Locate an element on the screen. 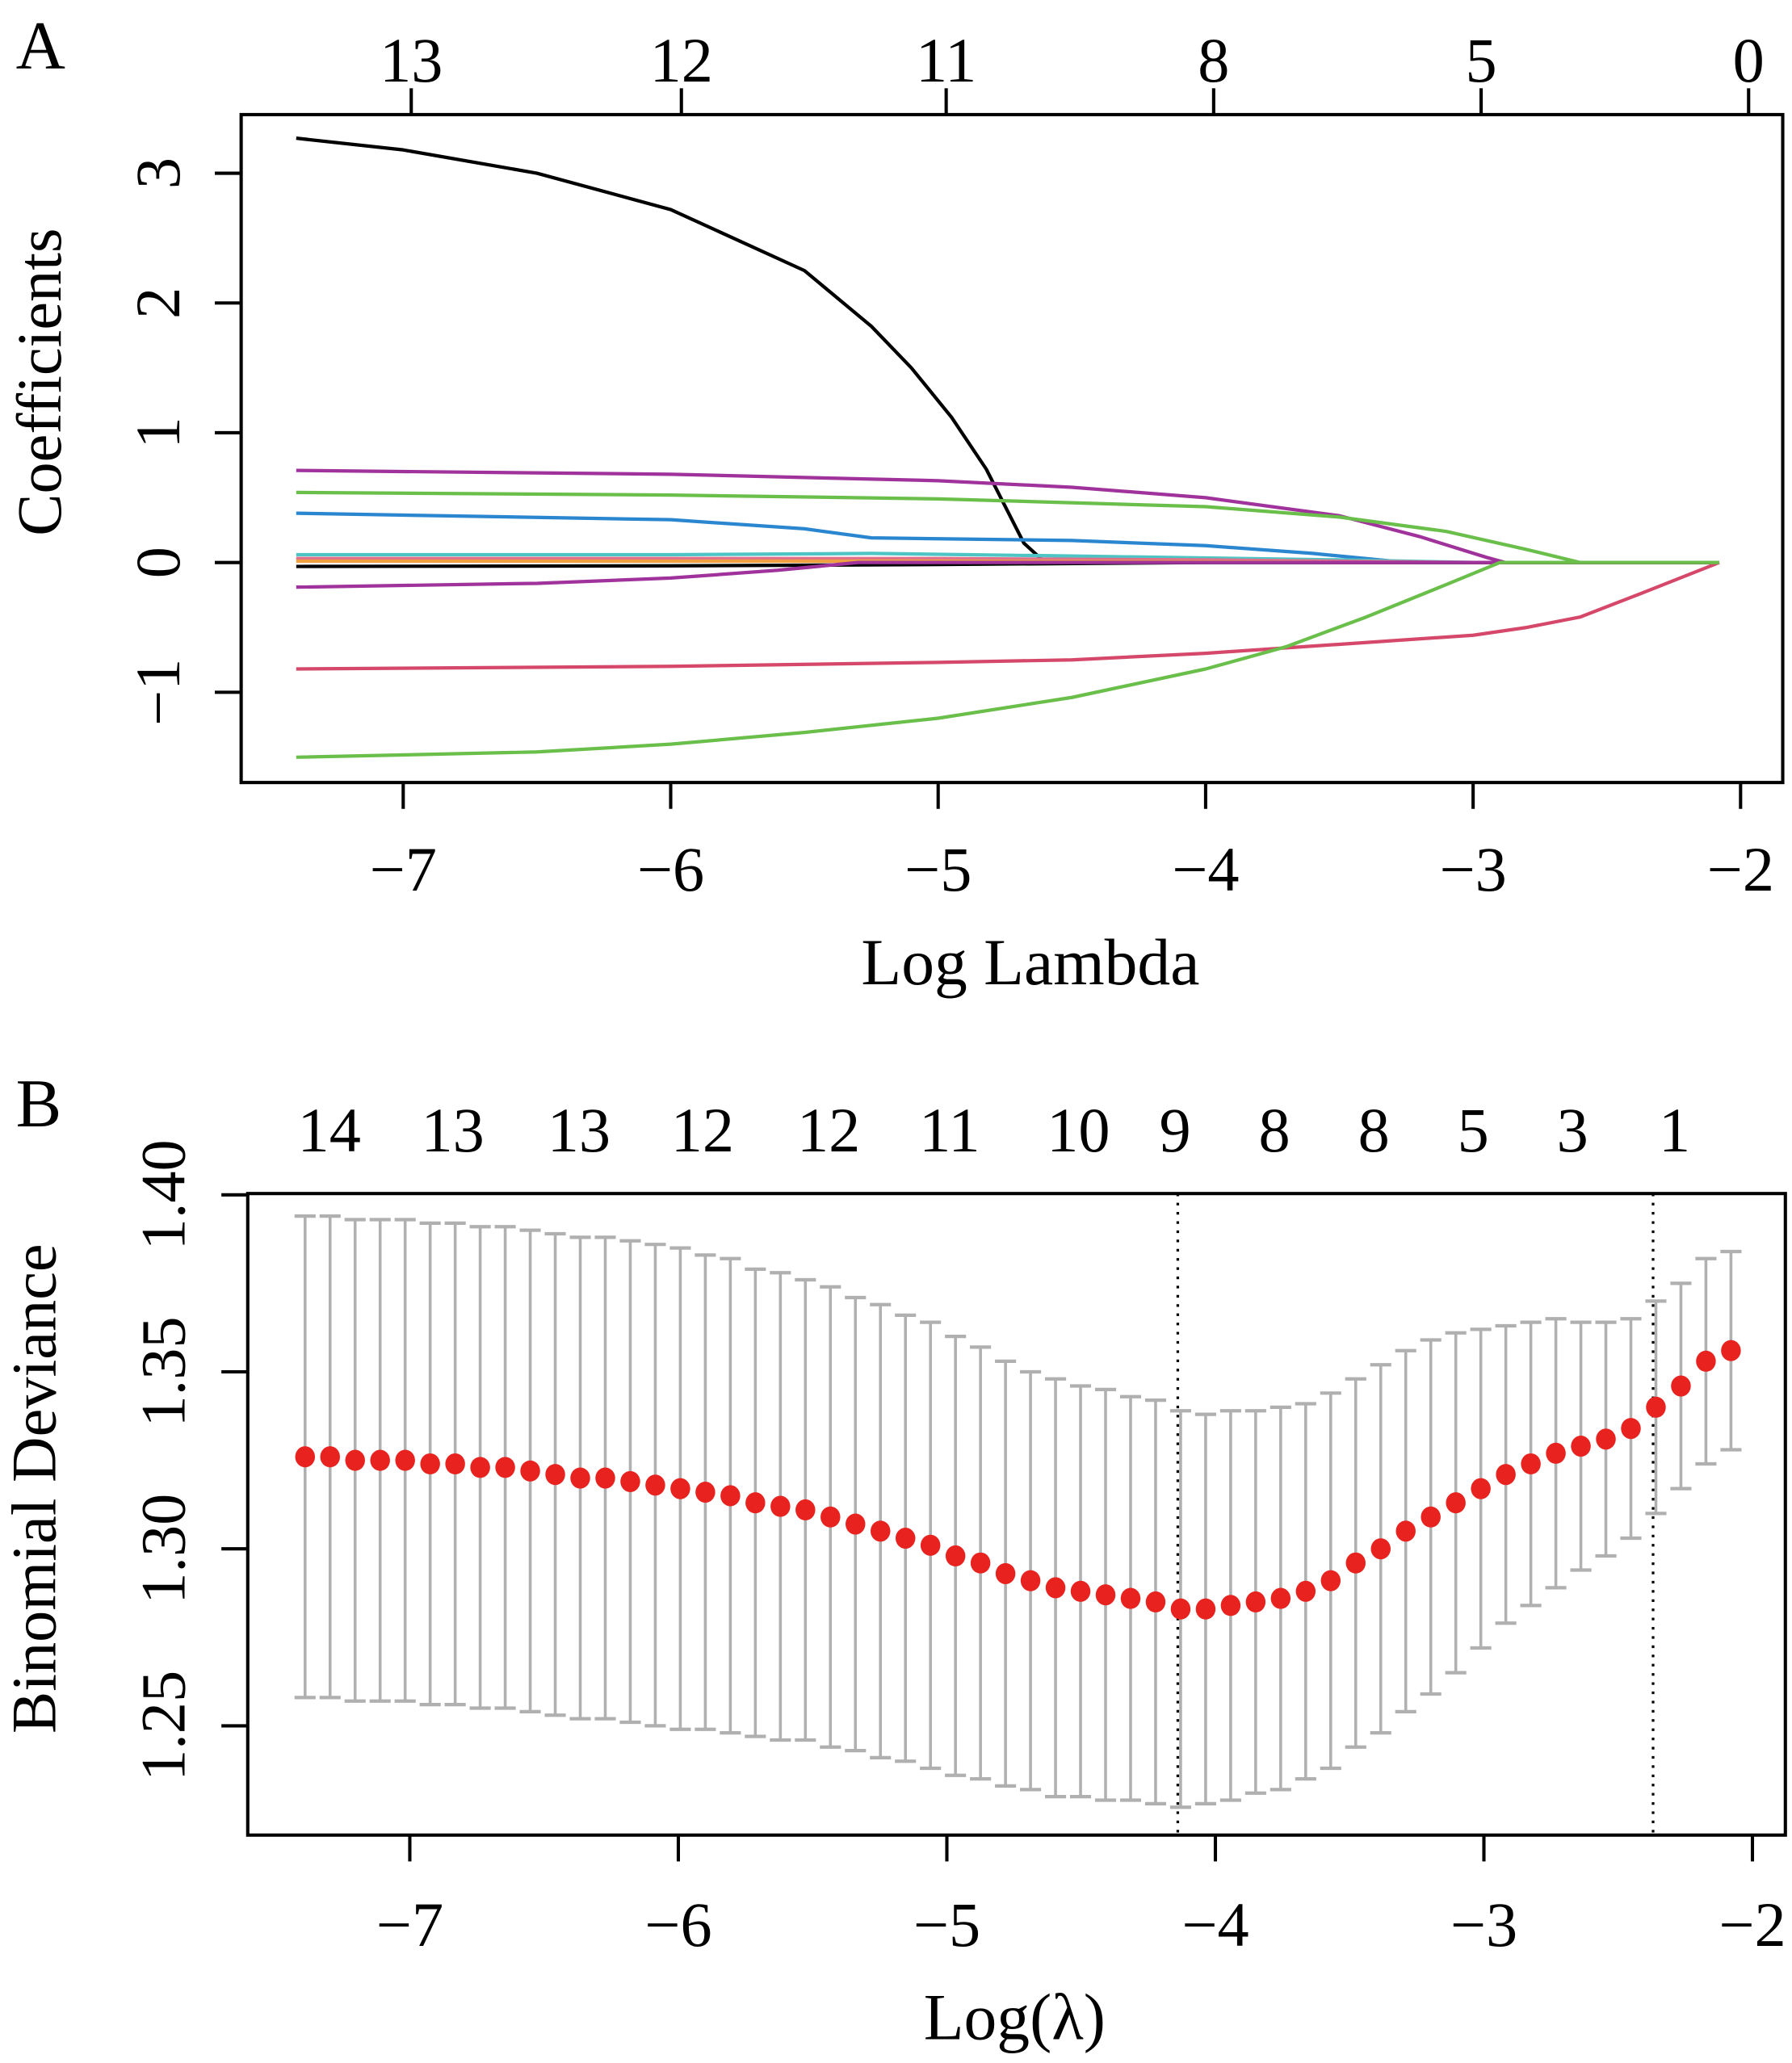  top-axis-nonzero-count: 10 is located at coordinates (1078, 1130).